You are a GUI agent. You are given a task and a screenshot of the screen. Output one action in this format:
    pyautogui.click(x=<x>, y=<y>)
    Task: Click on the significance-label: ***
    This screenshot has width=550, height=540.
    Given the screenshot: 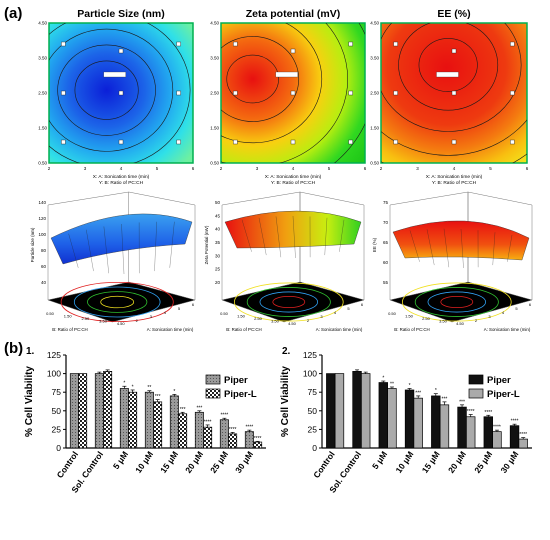 What is the action you would take?
    pyautogui.click(x=445, y=399)
    